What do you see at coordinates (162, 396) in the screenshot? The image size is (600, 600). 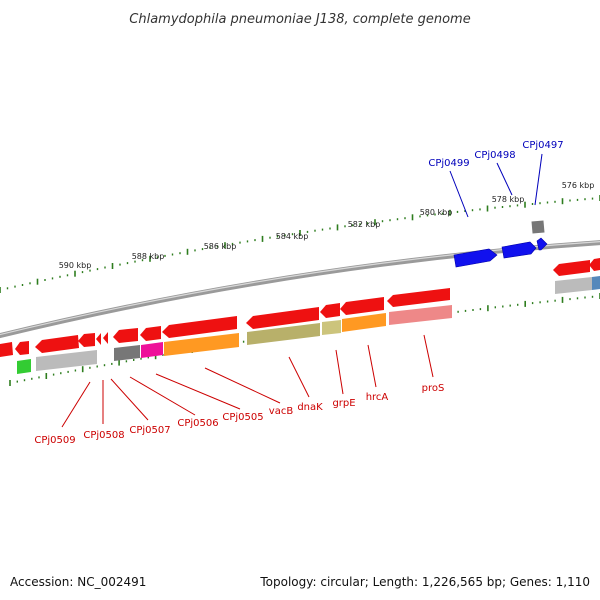 I see `leader-CPj0506` at bounding box center [162, 396].